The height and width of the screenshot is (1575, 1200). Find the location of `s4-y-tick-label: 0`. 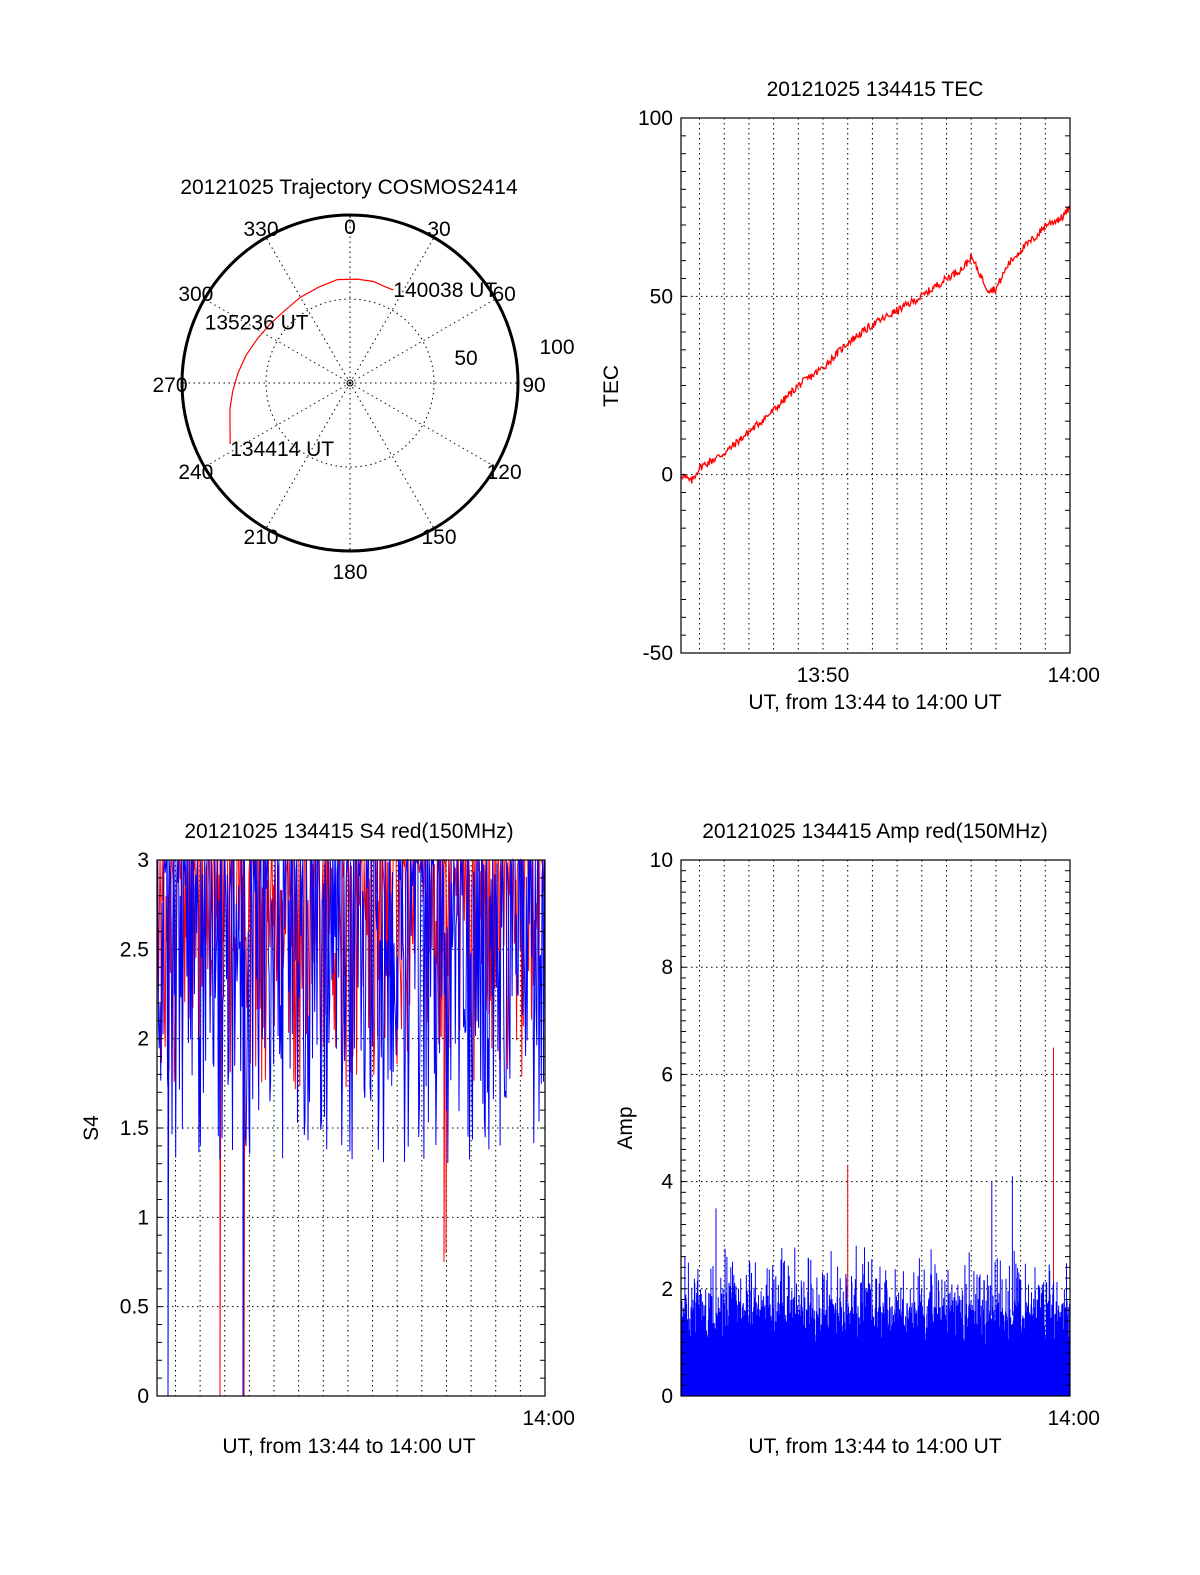

s4-y-tick-label: 0 is located at coordinates (143, 1396).